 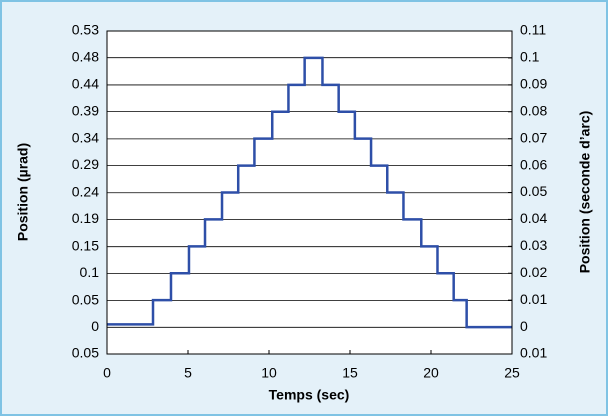 What do you see at coordinates (309, 395) in the screenshot?
I see `x-axis-label: Temps (sec)` at bounding box center [309, 395].